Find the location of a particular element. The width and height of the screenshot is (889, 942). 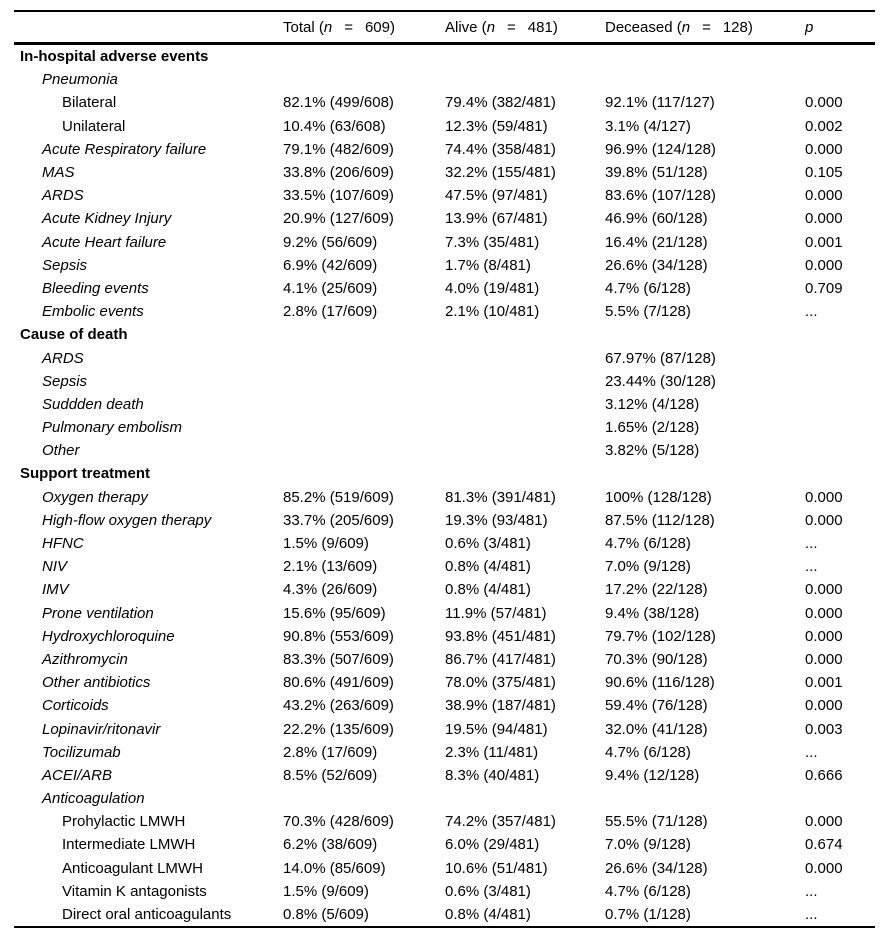

deceased-cell: 46.9% (60/128) is located at coordinates (656, 219).